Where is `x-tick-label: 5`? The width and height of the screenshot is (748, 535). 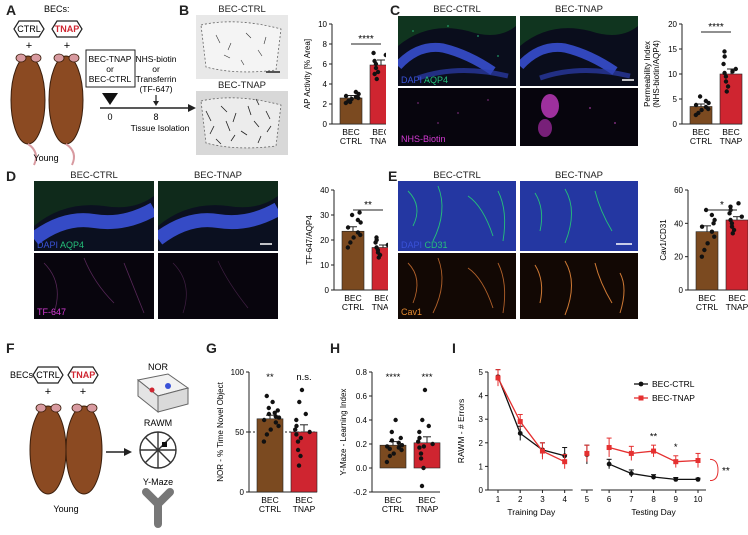 x-tick-label: 5 is located at coordinates (587, 499).